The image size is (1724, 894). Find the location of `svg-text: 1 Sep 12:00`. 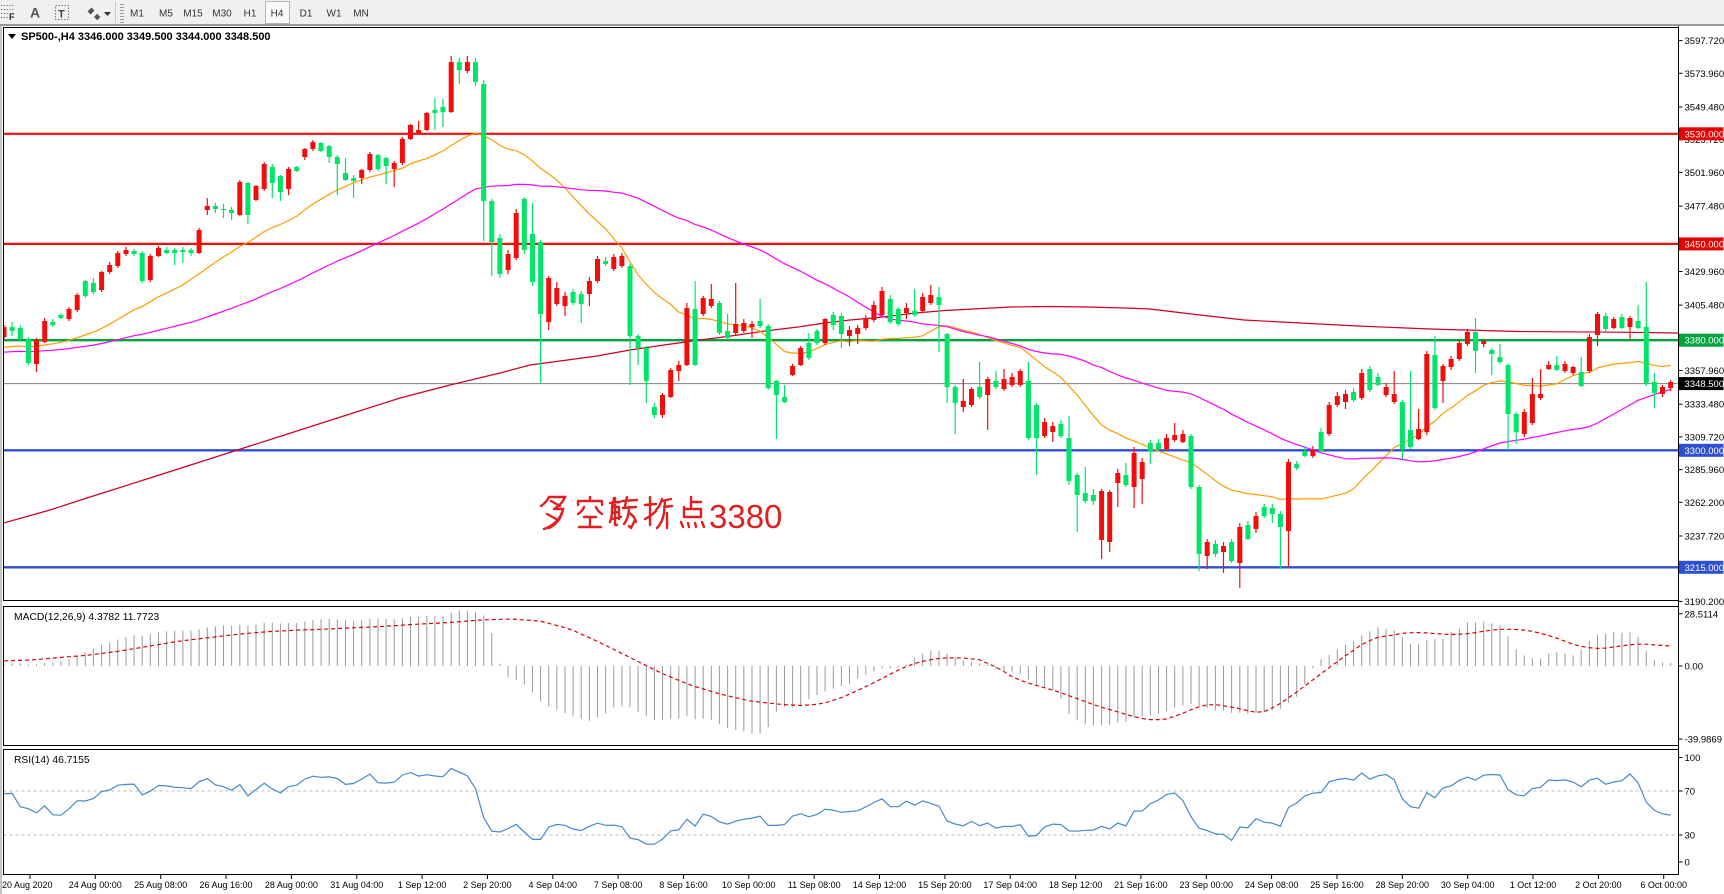

svg-text: 1 Sep 12:00 is located at coordinates (422, 885).